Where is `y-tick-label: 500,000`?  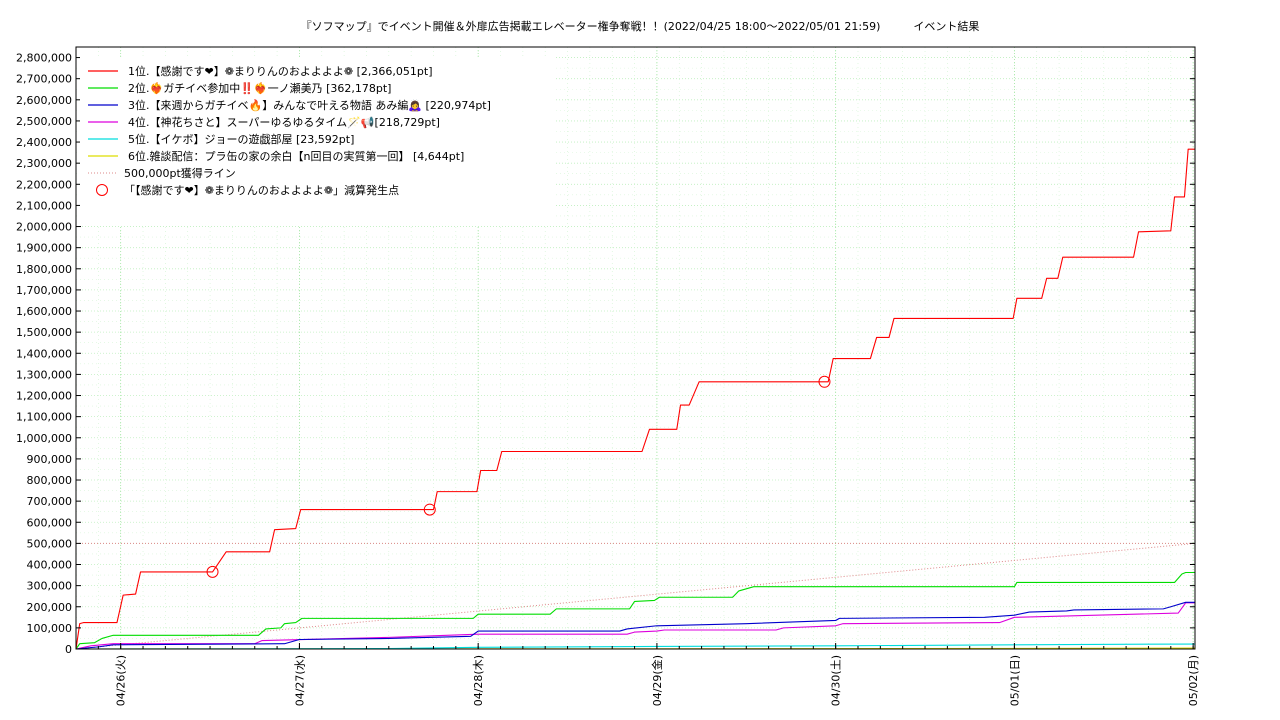 y-tick-label: 500,000 is located at coordinates (50, 543).